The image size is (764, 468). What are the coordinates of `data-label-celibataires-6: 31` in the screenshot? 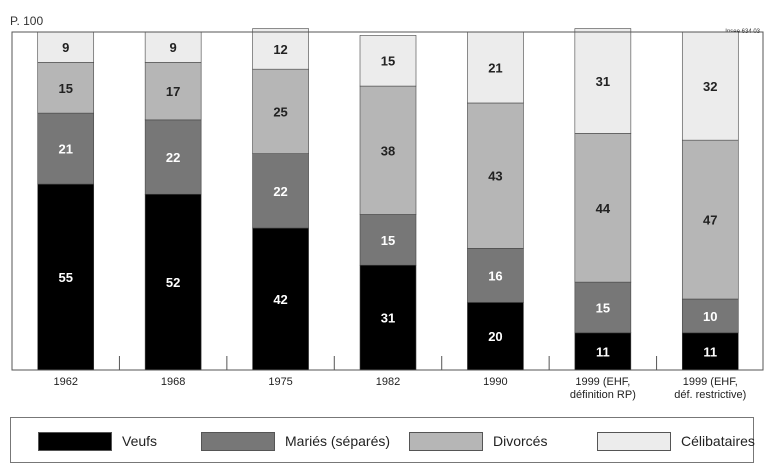 It's located at (603, 81).